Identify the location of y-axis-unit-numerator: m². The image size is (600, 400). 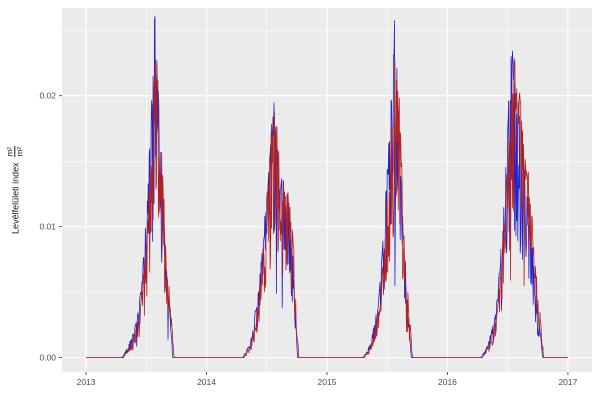
(10, 152).